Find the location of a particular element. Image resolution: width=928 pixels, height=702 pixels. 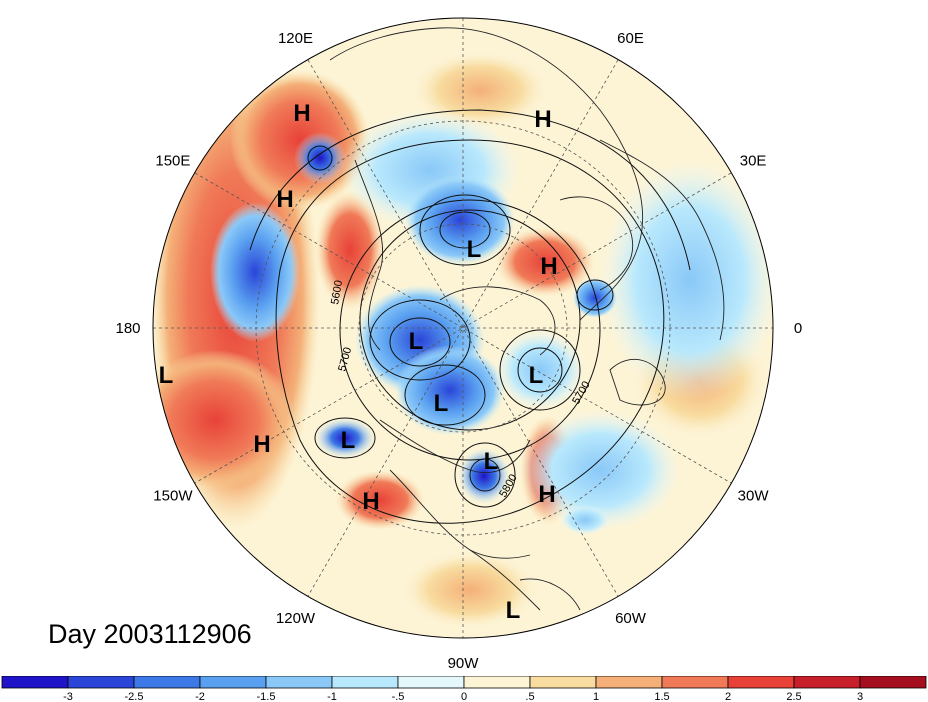

colorbar-tick-label: -.5 is located at coordinates (398, 696).